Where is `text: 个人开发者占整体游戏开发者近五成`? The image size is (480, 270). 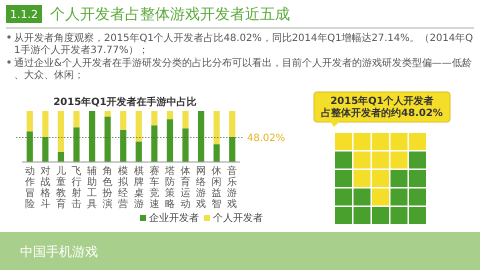 text: 个人开发者占整体游戏开发者近五成 is located at coordinates (170, 14).